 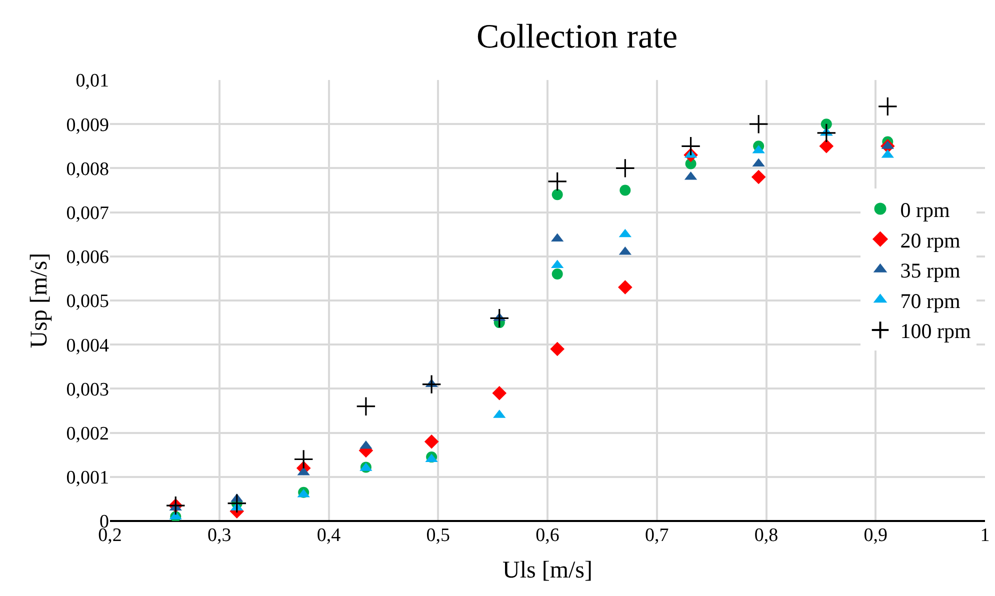 What do you see at coordinates (930, 270) in the screenshot?
I see `legend-label: 35 rpm` at bounding box center [930, 270].